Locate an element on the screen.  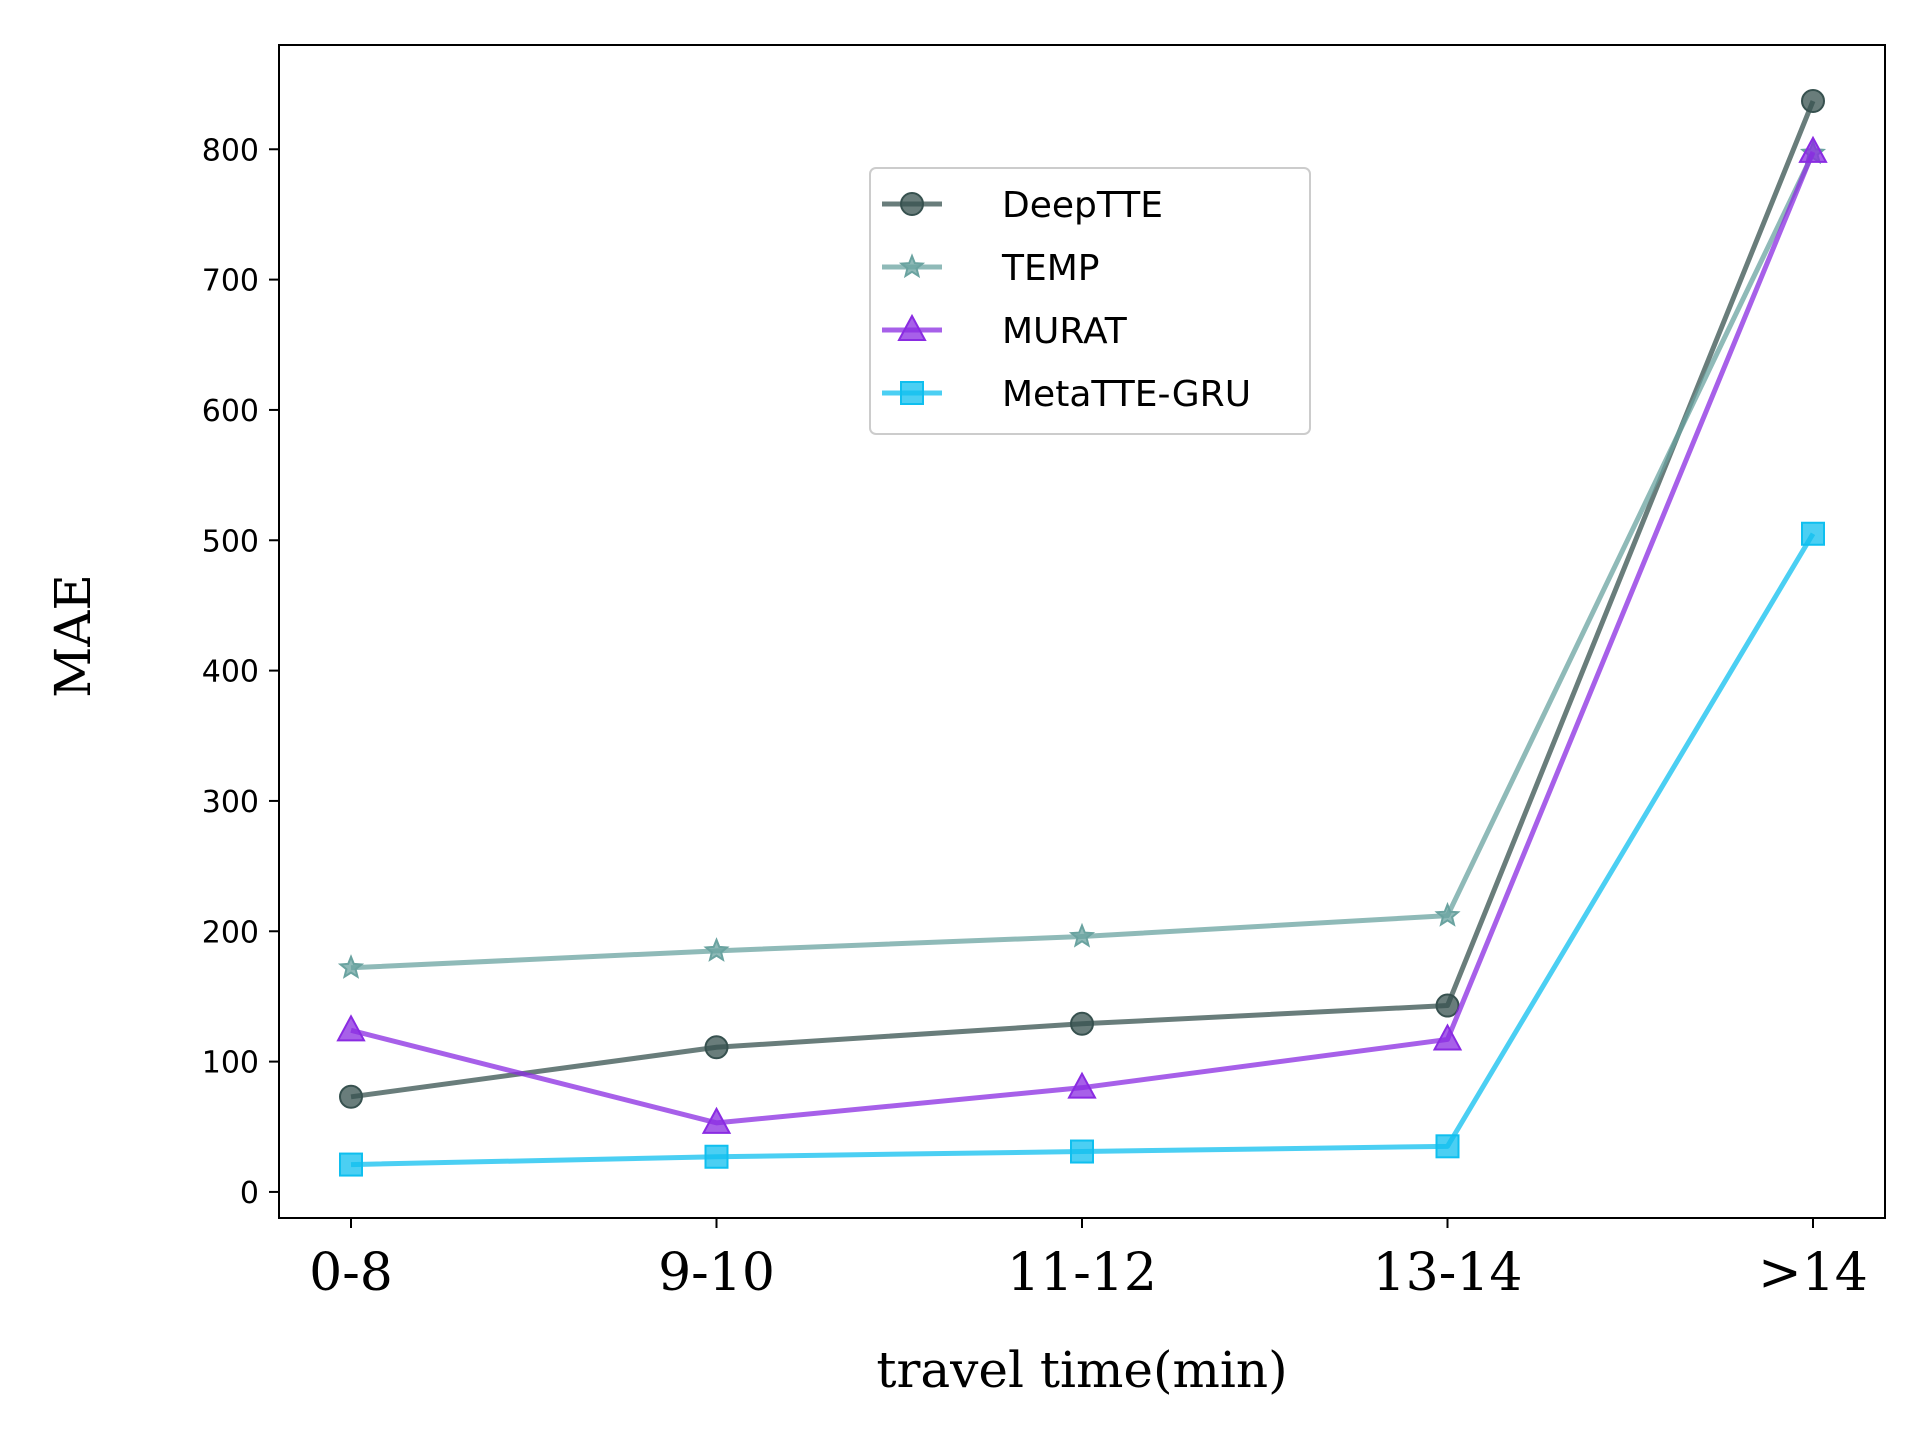
legend-entry-metatte-gru: MetaTTE-GRU is located at coordinates (1066, 394).